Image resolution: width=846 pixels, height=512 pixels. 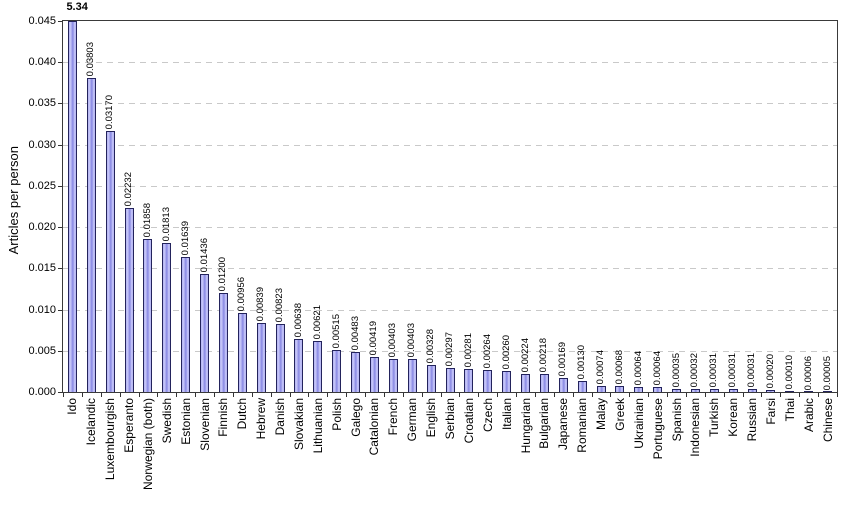 I want to click on bar-value-label: 0.00006, so click(x=808, y=372).